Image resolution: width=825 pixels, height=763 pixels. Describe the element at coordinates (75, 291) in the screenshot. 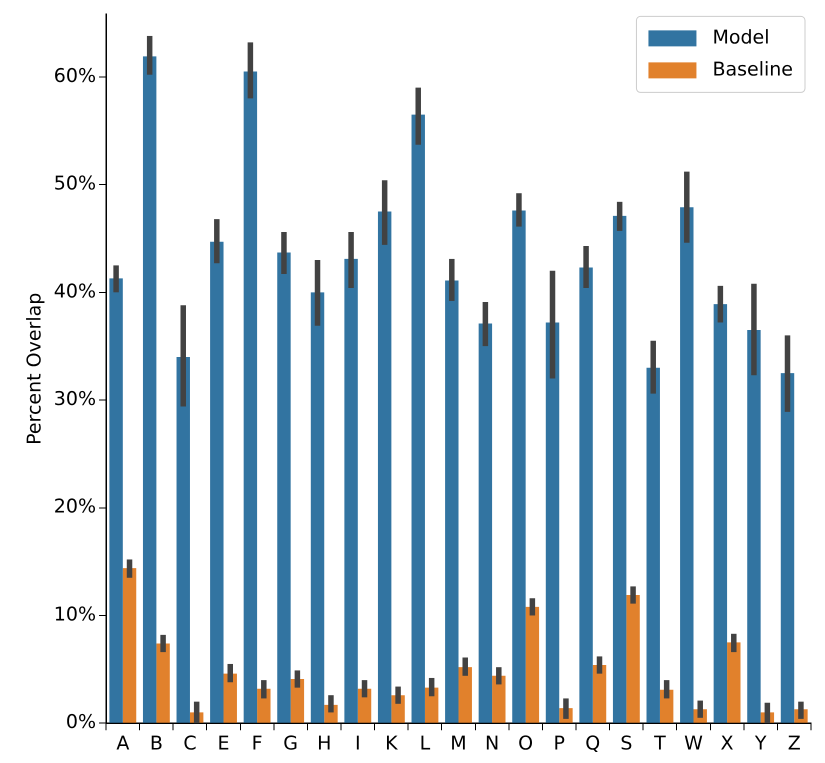

I see `y-tick-label: 40%` at that location.